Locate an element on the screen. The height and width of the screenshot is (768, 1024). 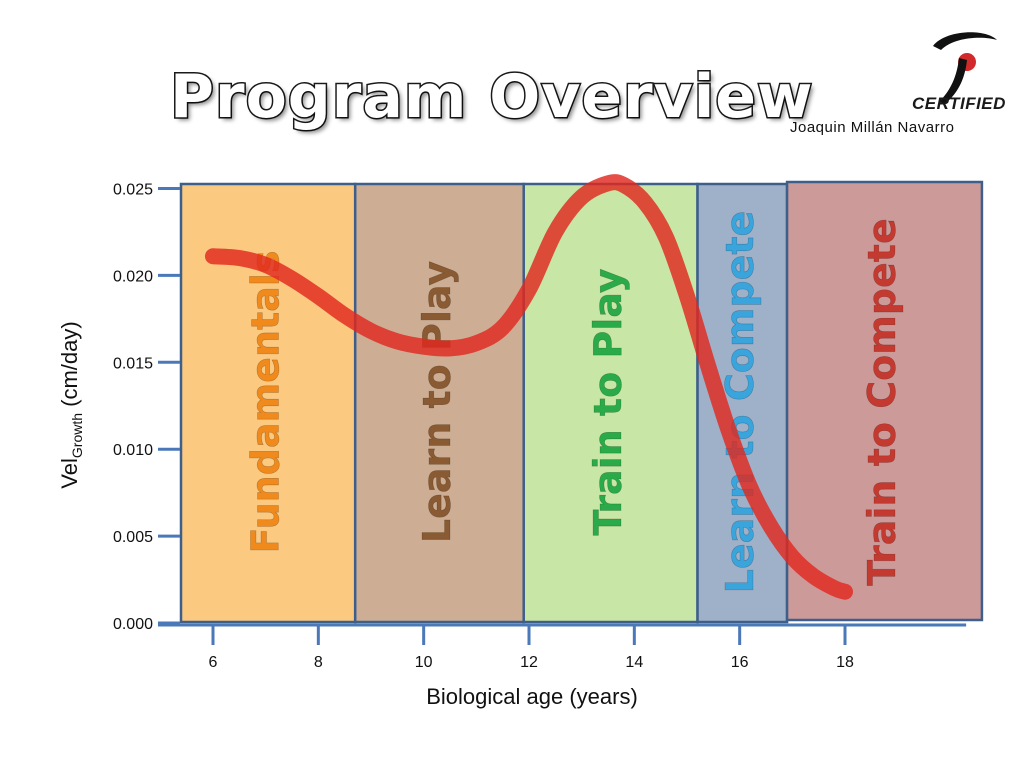
y-axis-title: VelGrowth (cm/day) is located at coordinates (71, 404).